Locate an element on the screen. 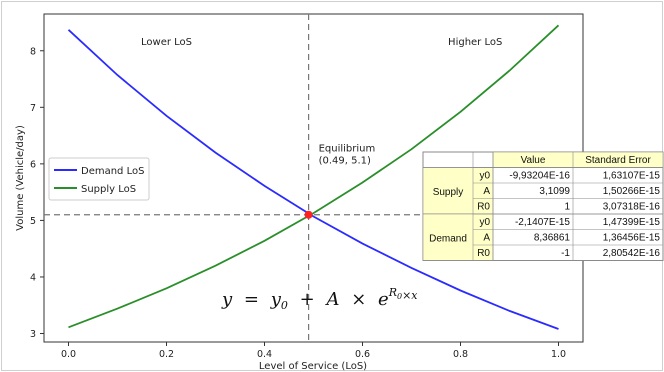 The width and height of the screenshot is (664, 372). lower-los-label: Lower LoS is located at coordinates (166, 42).